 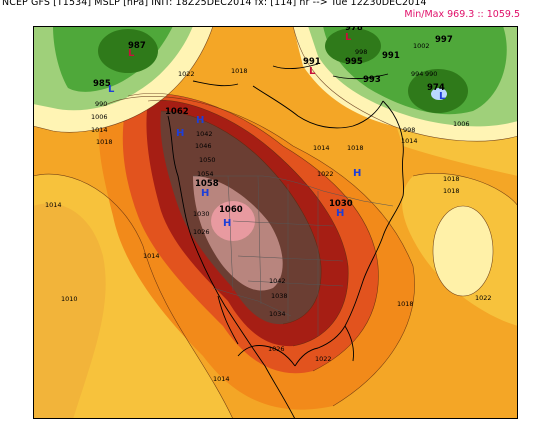 I want to click on coastline-gulf, so click(x=266, y=356).